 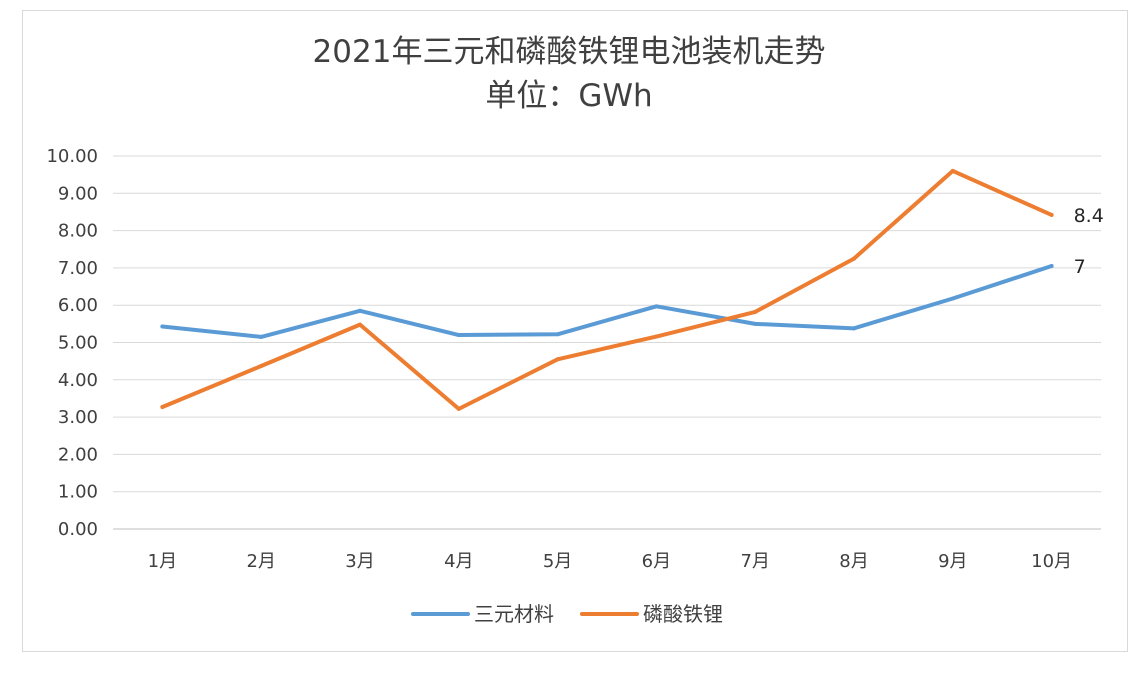 I want to click on y-tick-label: 3.00, so click(x=78, y=417).